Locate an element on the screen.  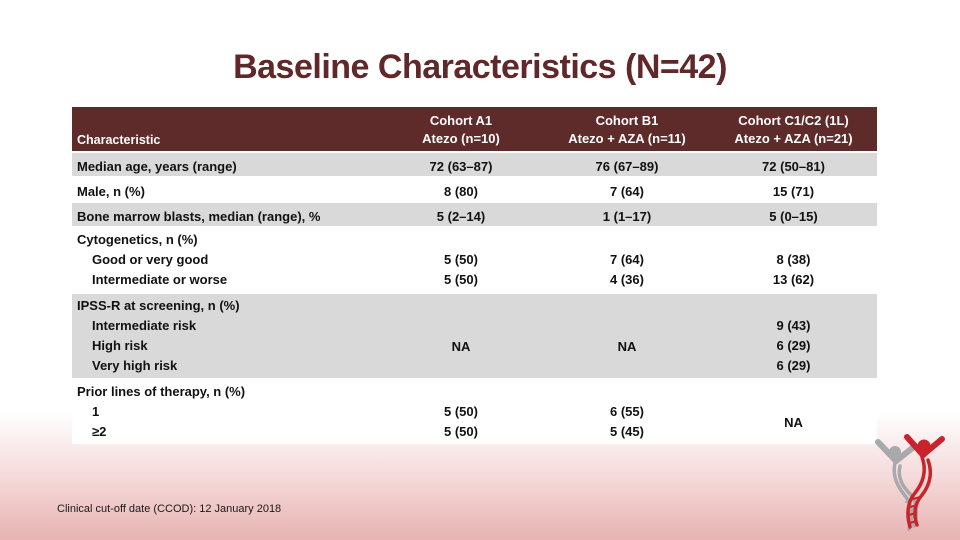
row-label-line: IPSS-R at screening, n (%) is located at coordinates (158, 305).